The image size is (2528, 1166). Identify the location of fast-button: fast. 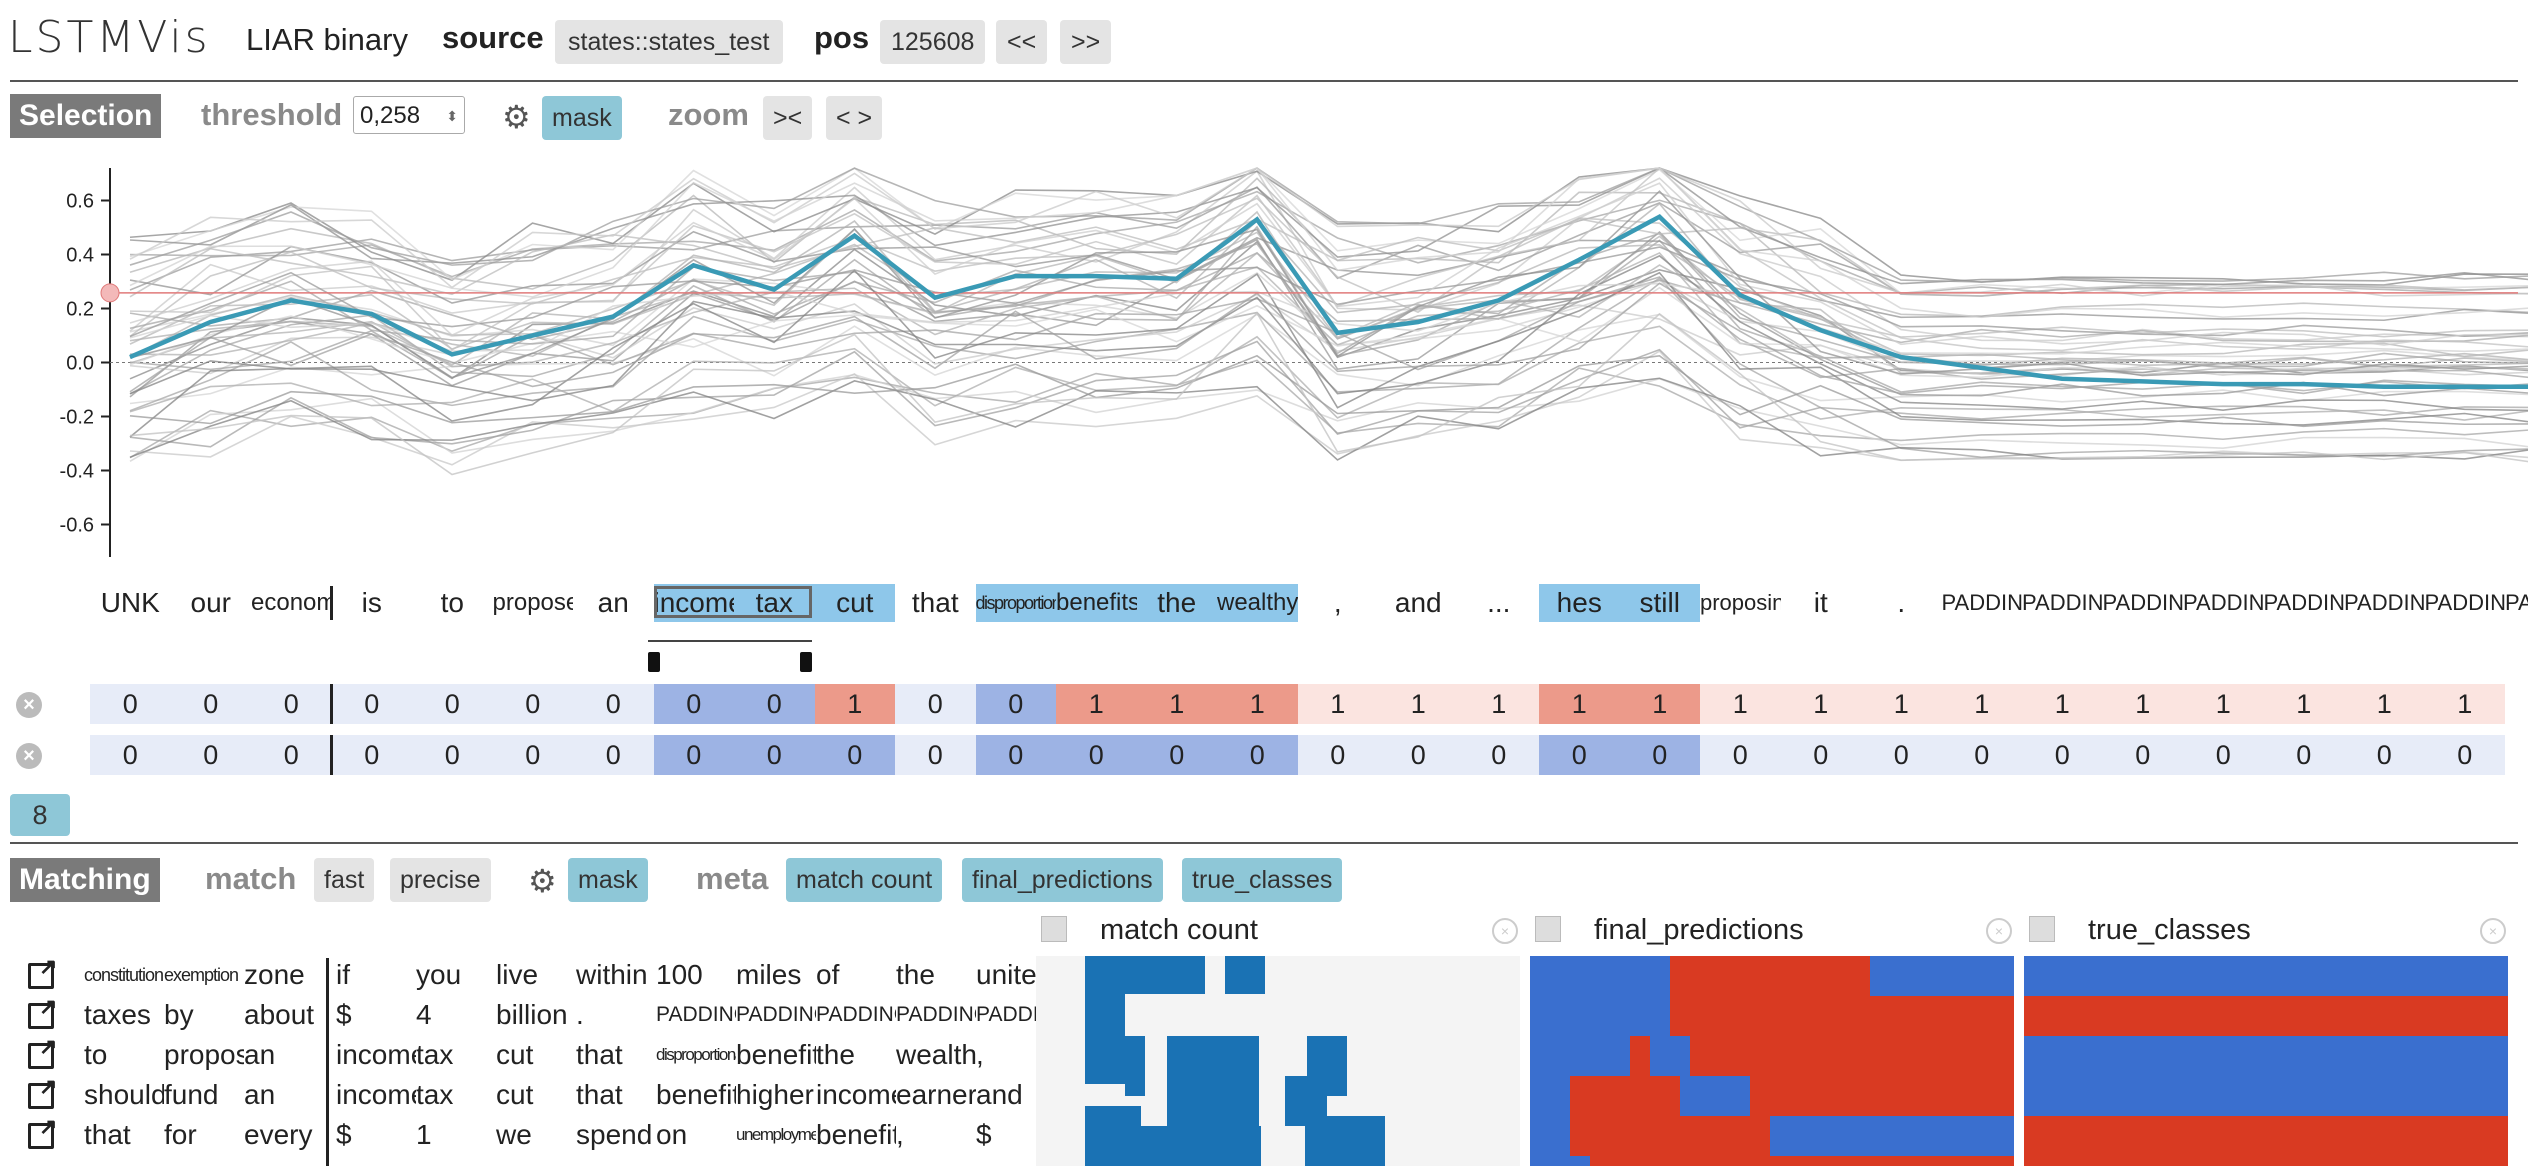
(344, 880).